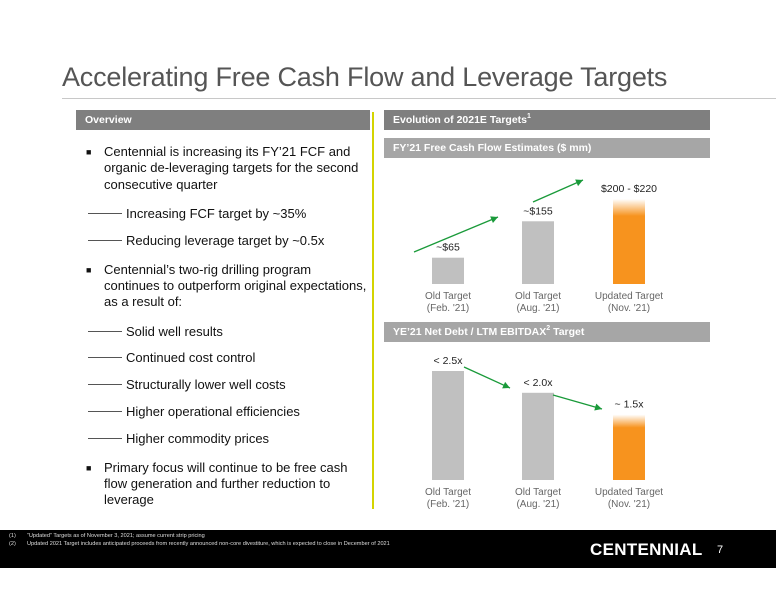 This screenshot has width=776, height=600. I want to click on overview-header: Overview, so click(223, 120).